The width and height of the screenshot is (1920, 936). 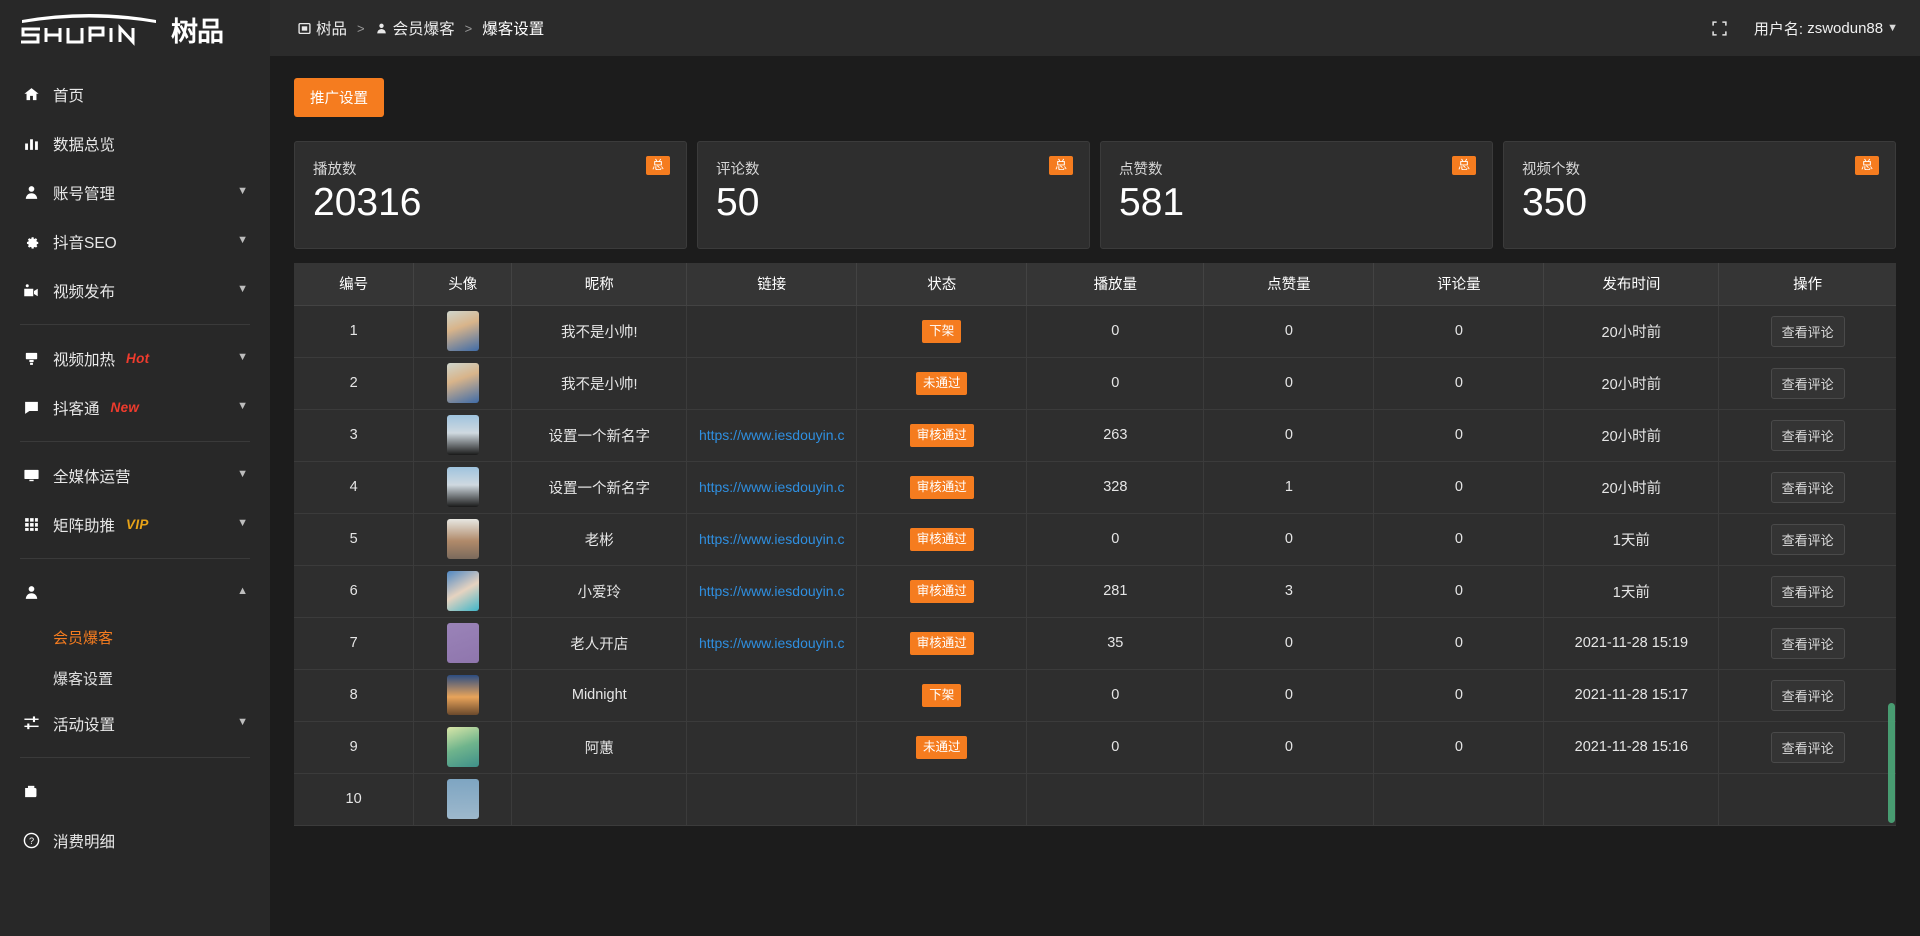 What do you see at coordinates (1289, 591) in the screenshot?
I see `cell-likes: 3` at bounding box center [1289, 591].